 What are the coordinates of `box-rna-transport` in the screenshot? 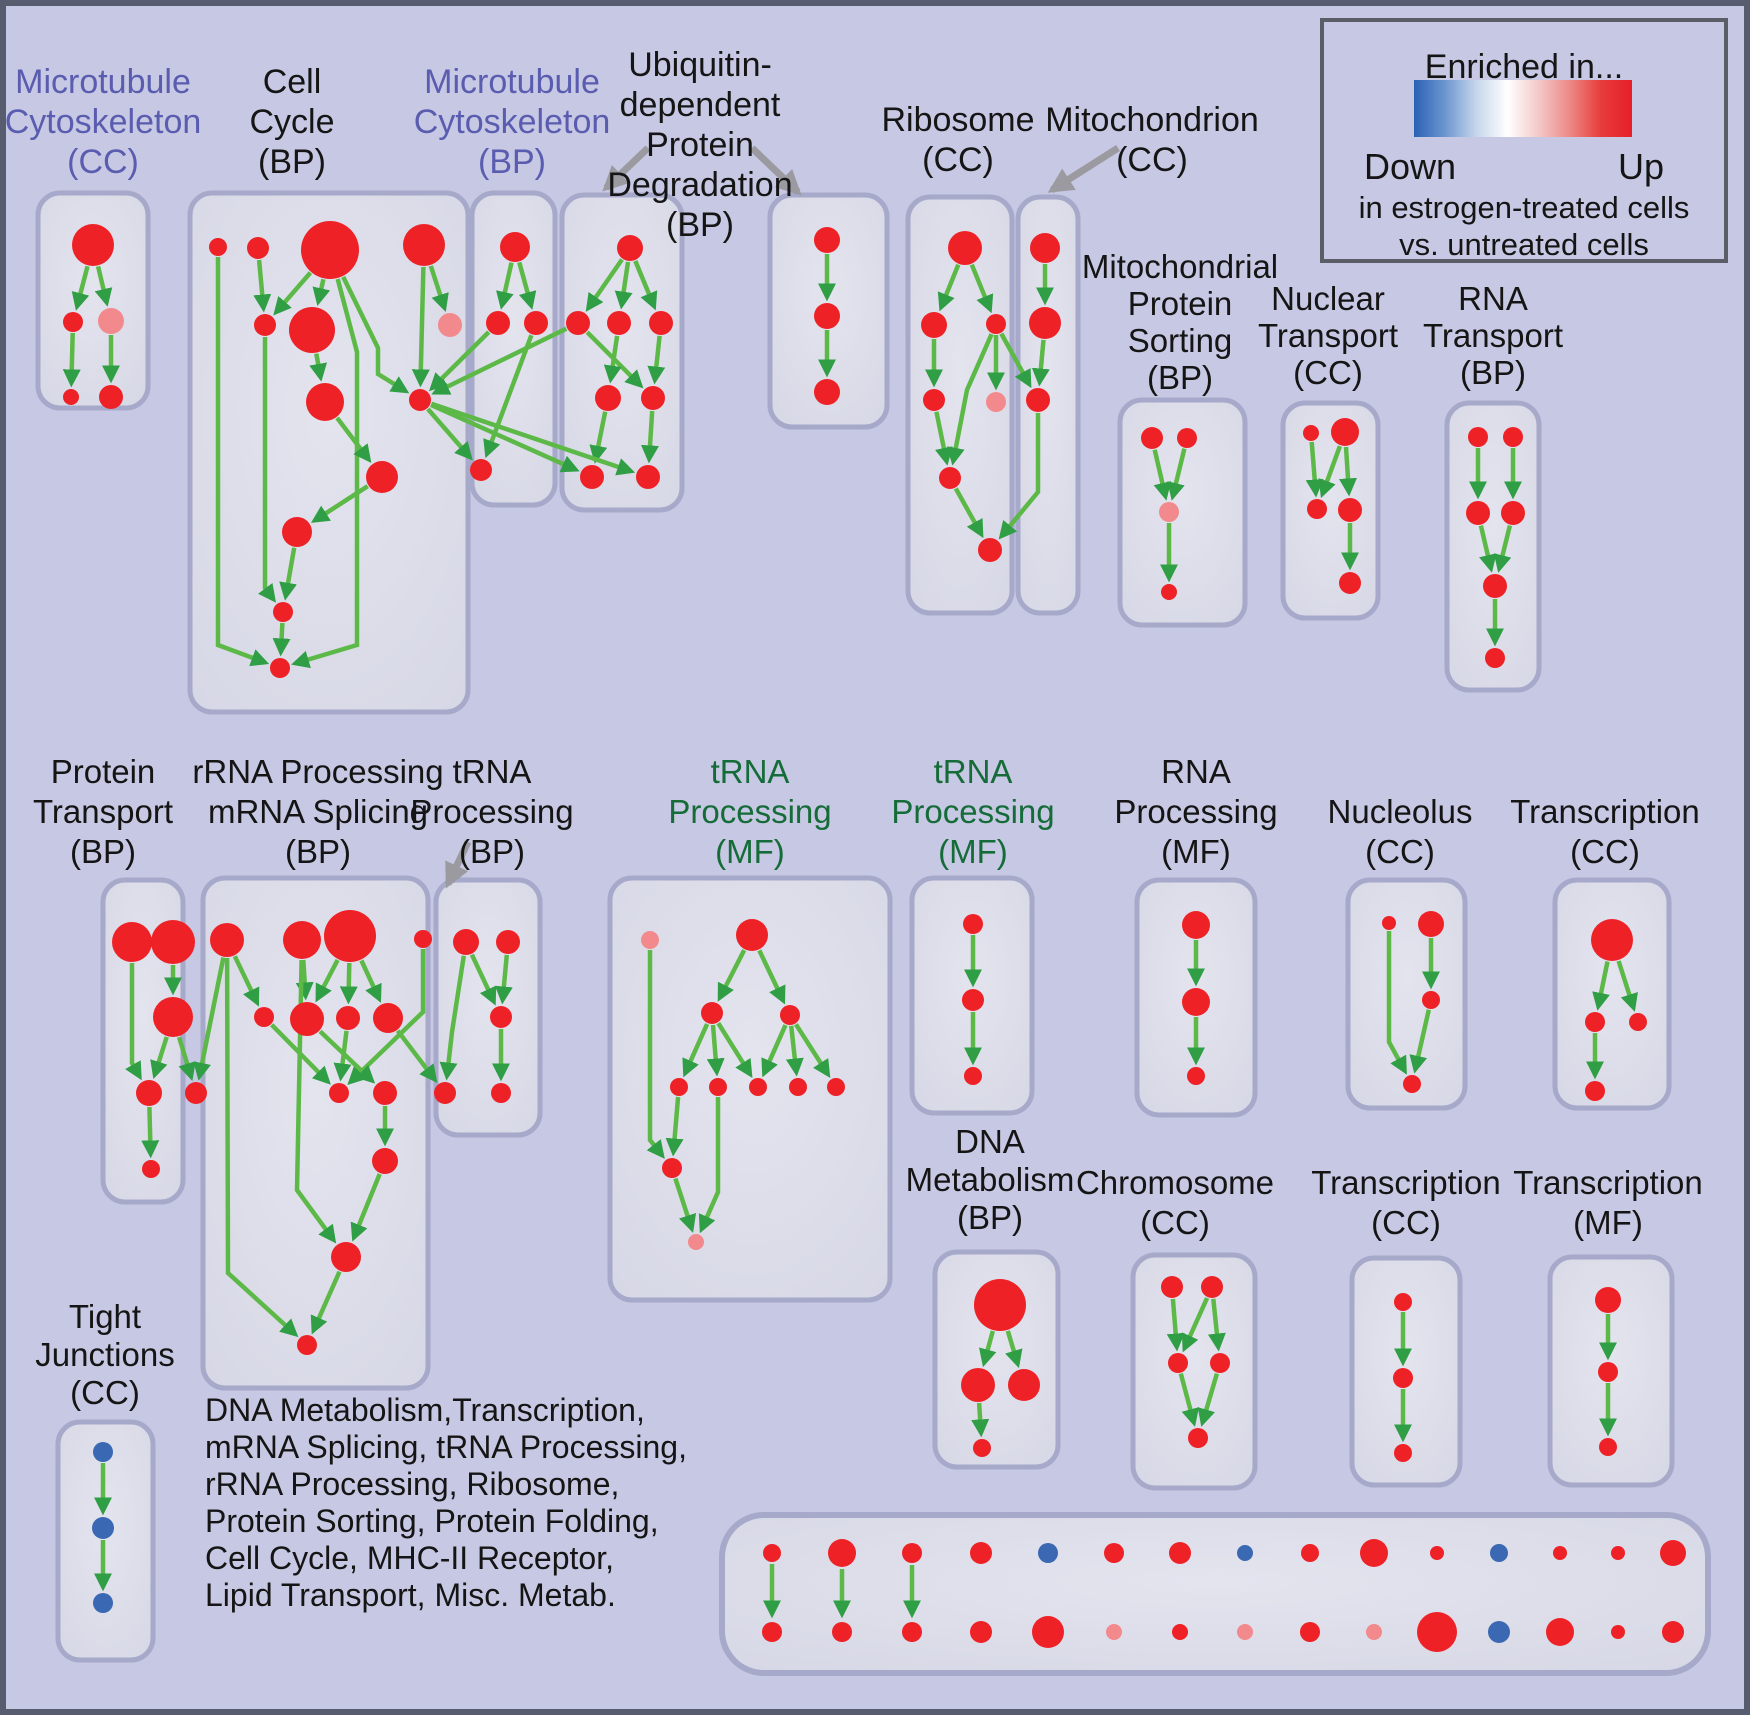 It's located at (1493, 546).